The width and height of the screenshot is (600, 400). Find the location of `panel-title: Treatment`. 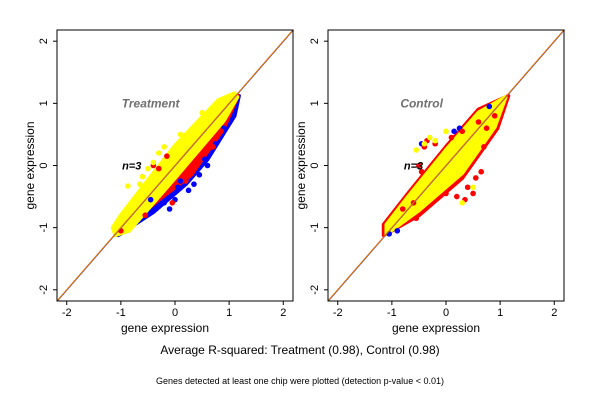

panel-title: Treatment is located at coordinates (151, 103).